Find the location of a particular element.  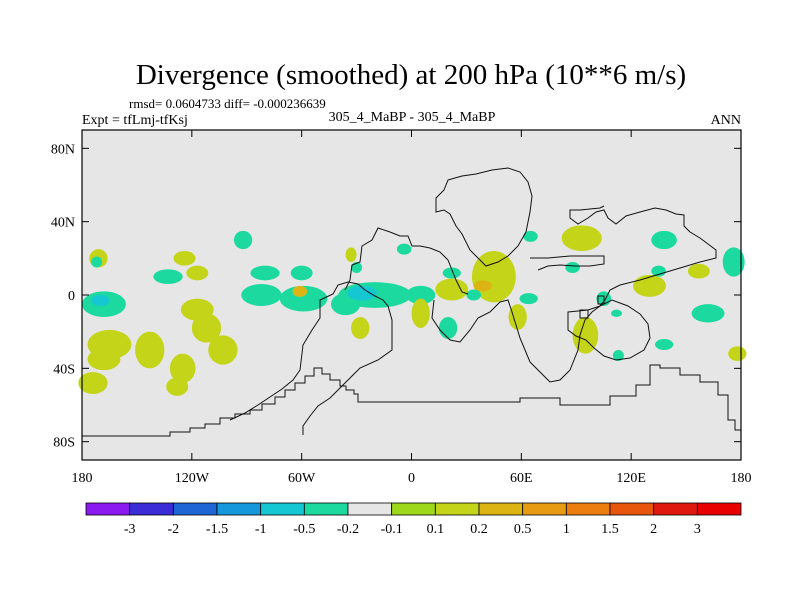

y-tick-label: 80N is located at coordinates (63, 149).